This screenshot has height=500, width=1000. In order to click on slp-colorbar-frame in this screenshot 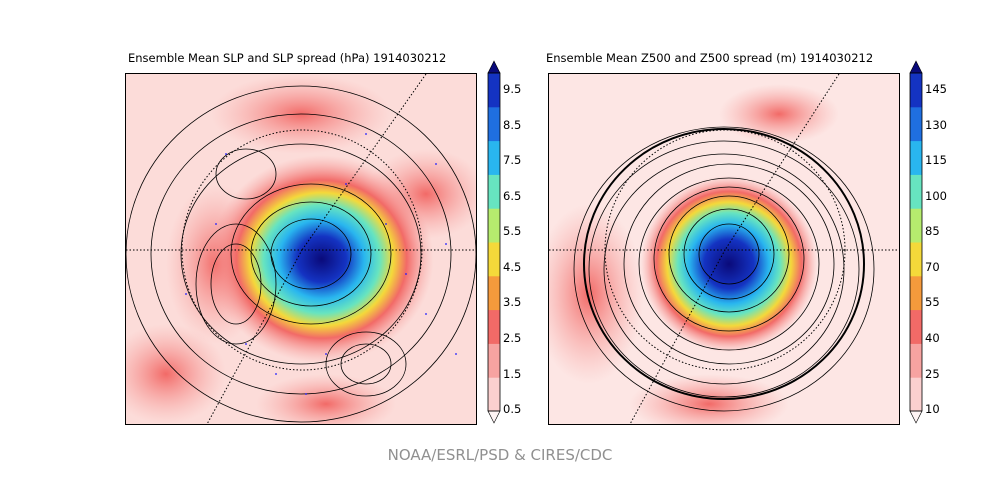, I will do `click(494, 242)`.